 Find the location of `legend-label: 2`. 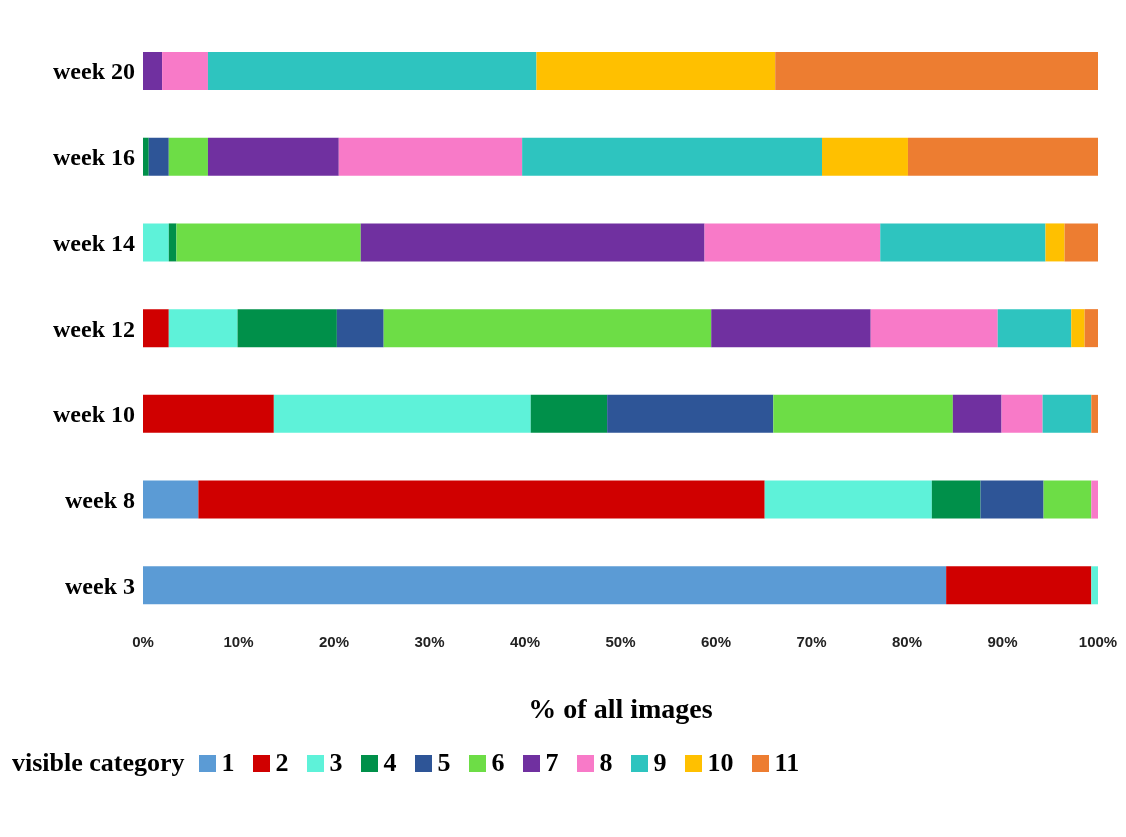

legend-label: 2 is located at coordinates (282, 763).